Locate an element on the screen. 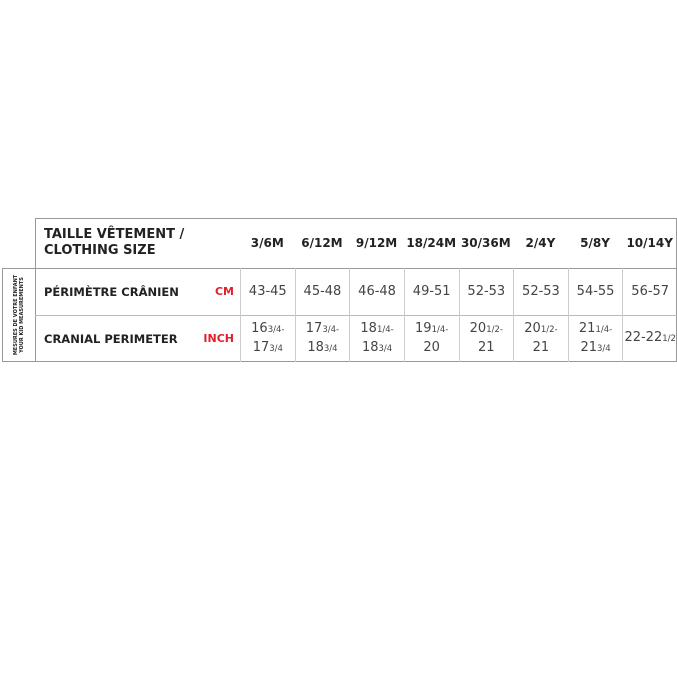 Image resolution: width=677 pixels, height=678 pixels. value-cell: 211/4- 213/4 is located at coordinates (595, 338).